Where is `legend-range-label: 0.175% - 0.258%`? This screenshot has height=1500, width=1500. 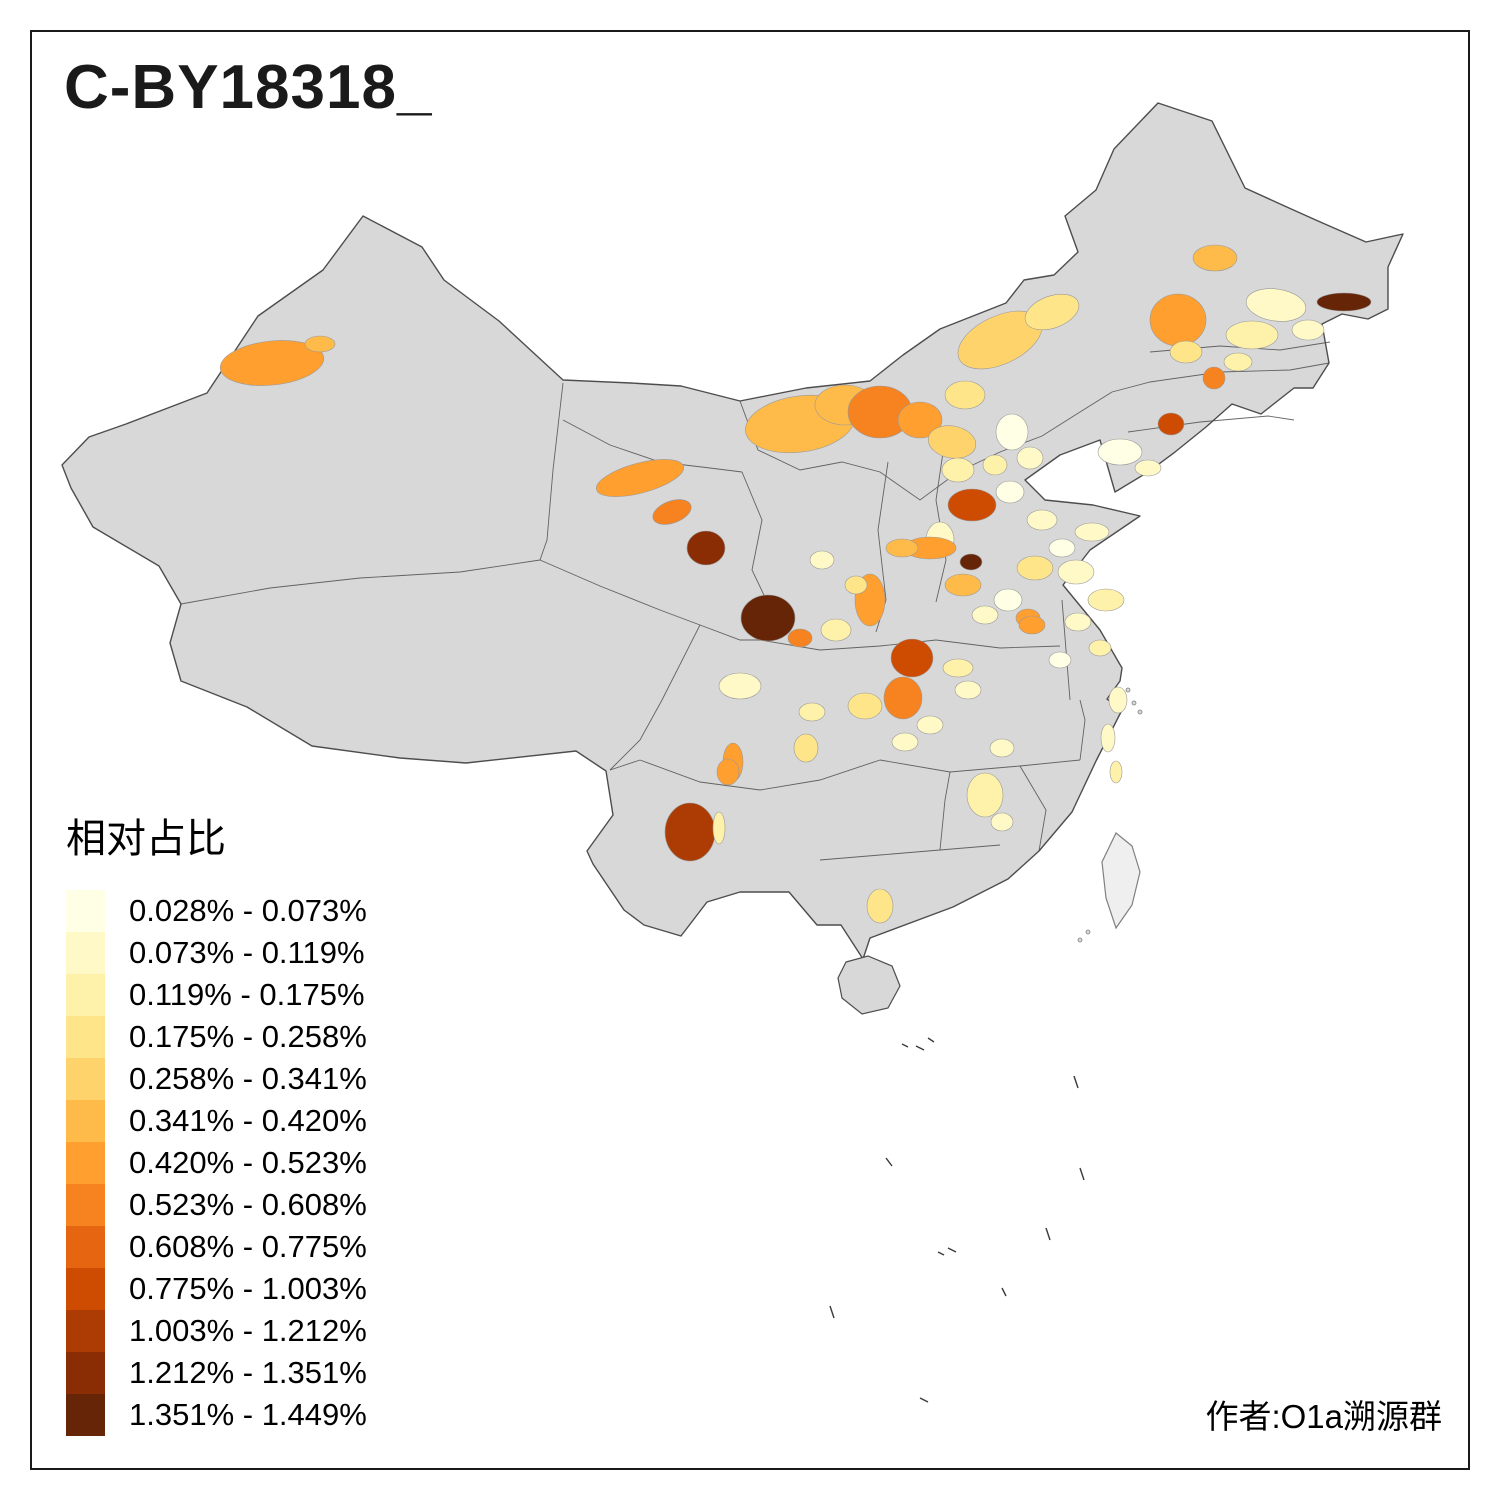
legend-range-label: 0.175% - 0.258% is located at coordinates (248, 1036).